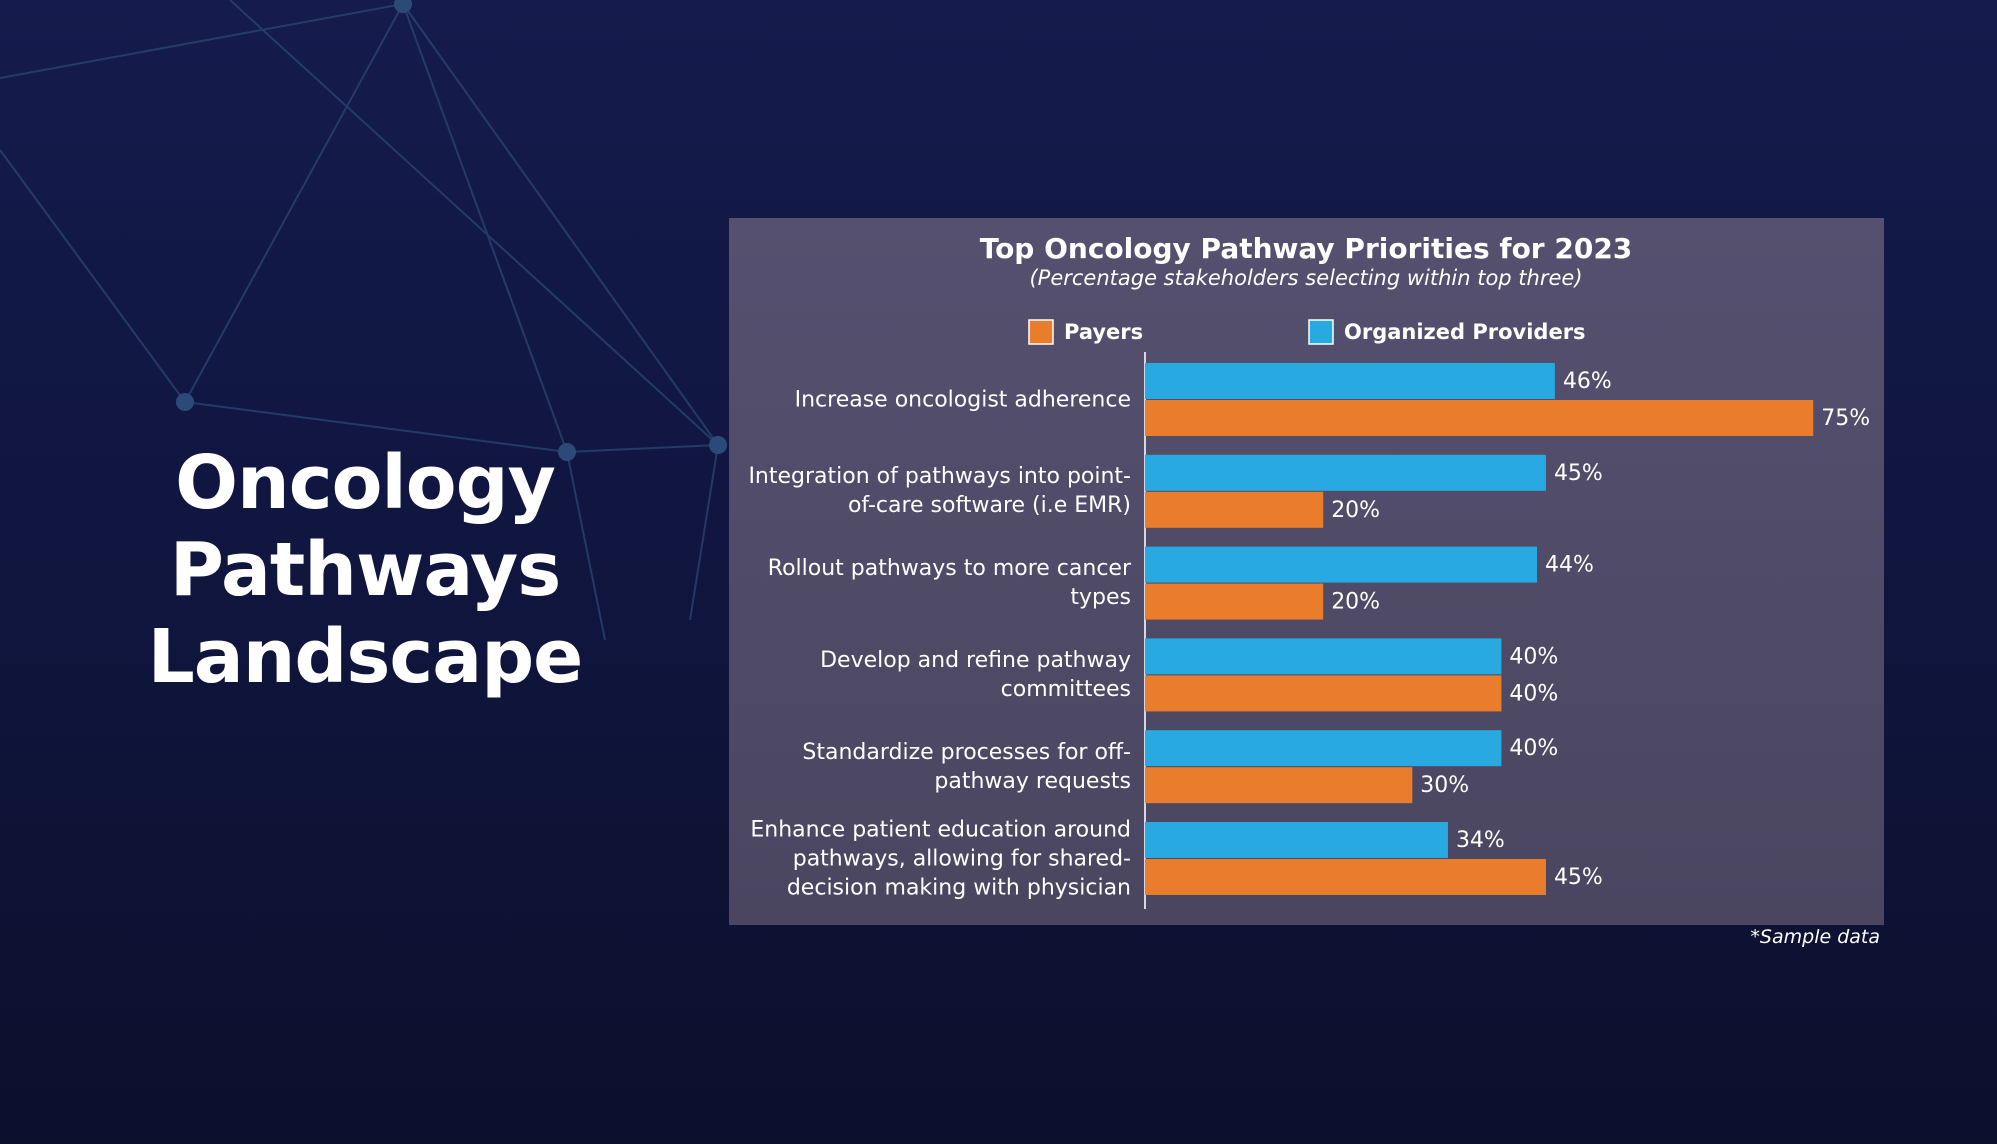 The height and width of the screenshot is (1144, 1997). Describe the element at coordinates (962, 399) in the screenshot. I see `category-label: Increase oncologist adherence` at that location.